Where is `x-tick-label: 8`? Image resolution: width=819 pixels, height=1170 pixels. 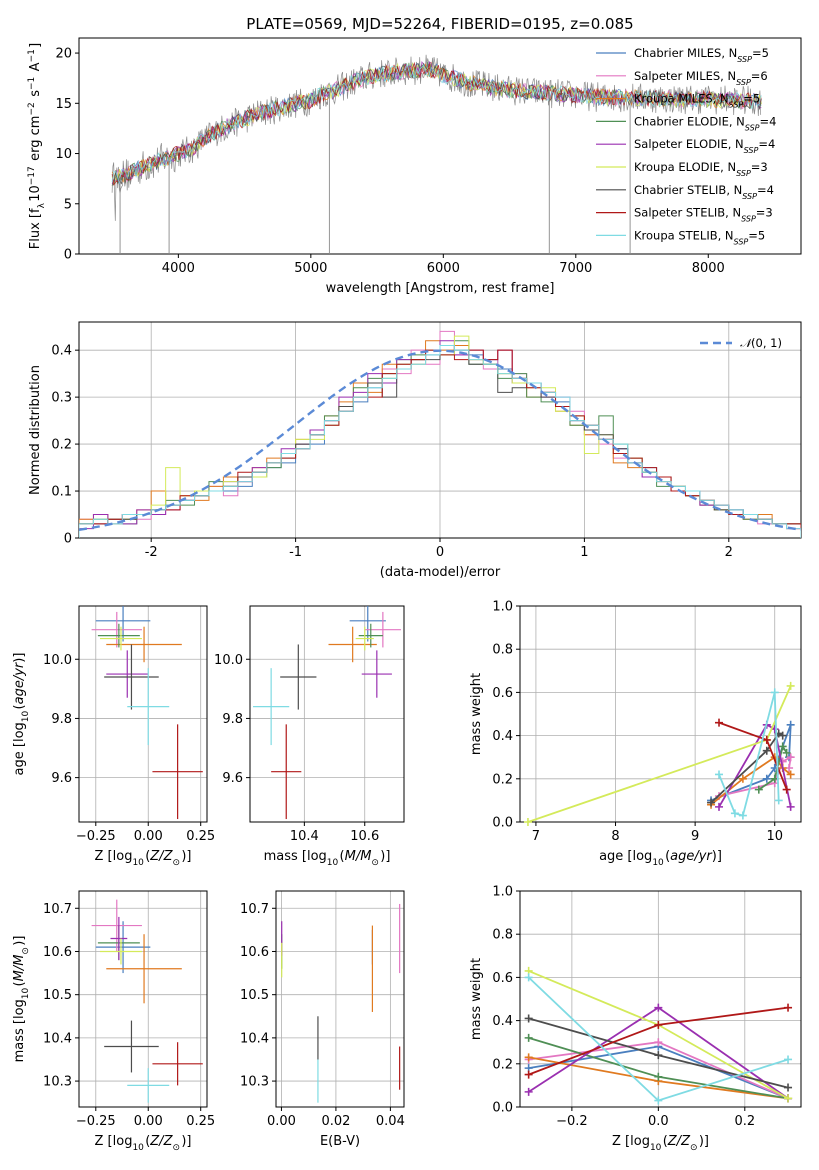
x-tick-label: 8 is located at coordinates (615, 836).